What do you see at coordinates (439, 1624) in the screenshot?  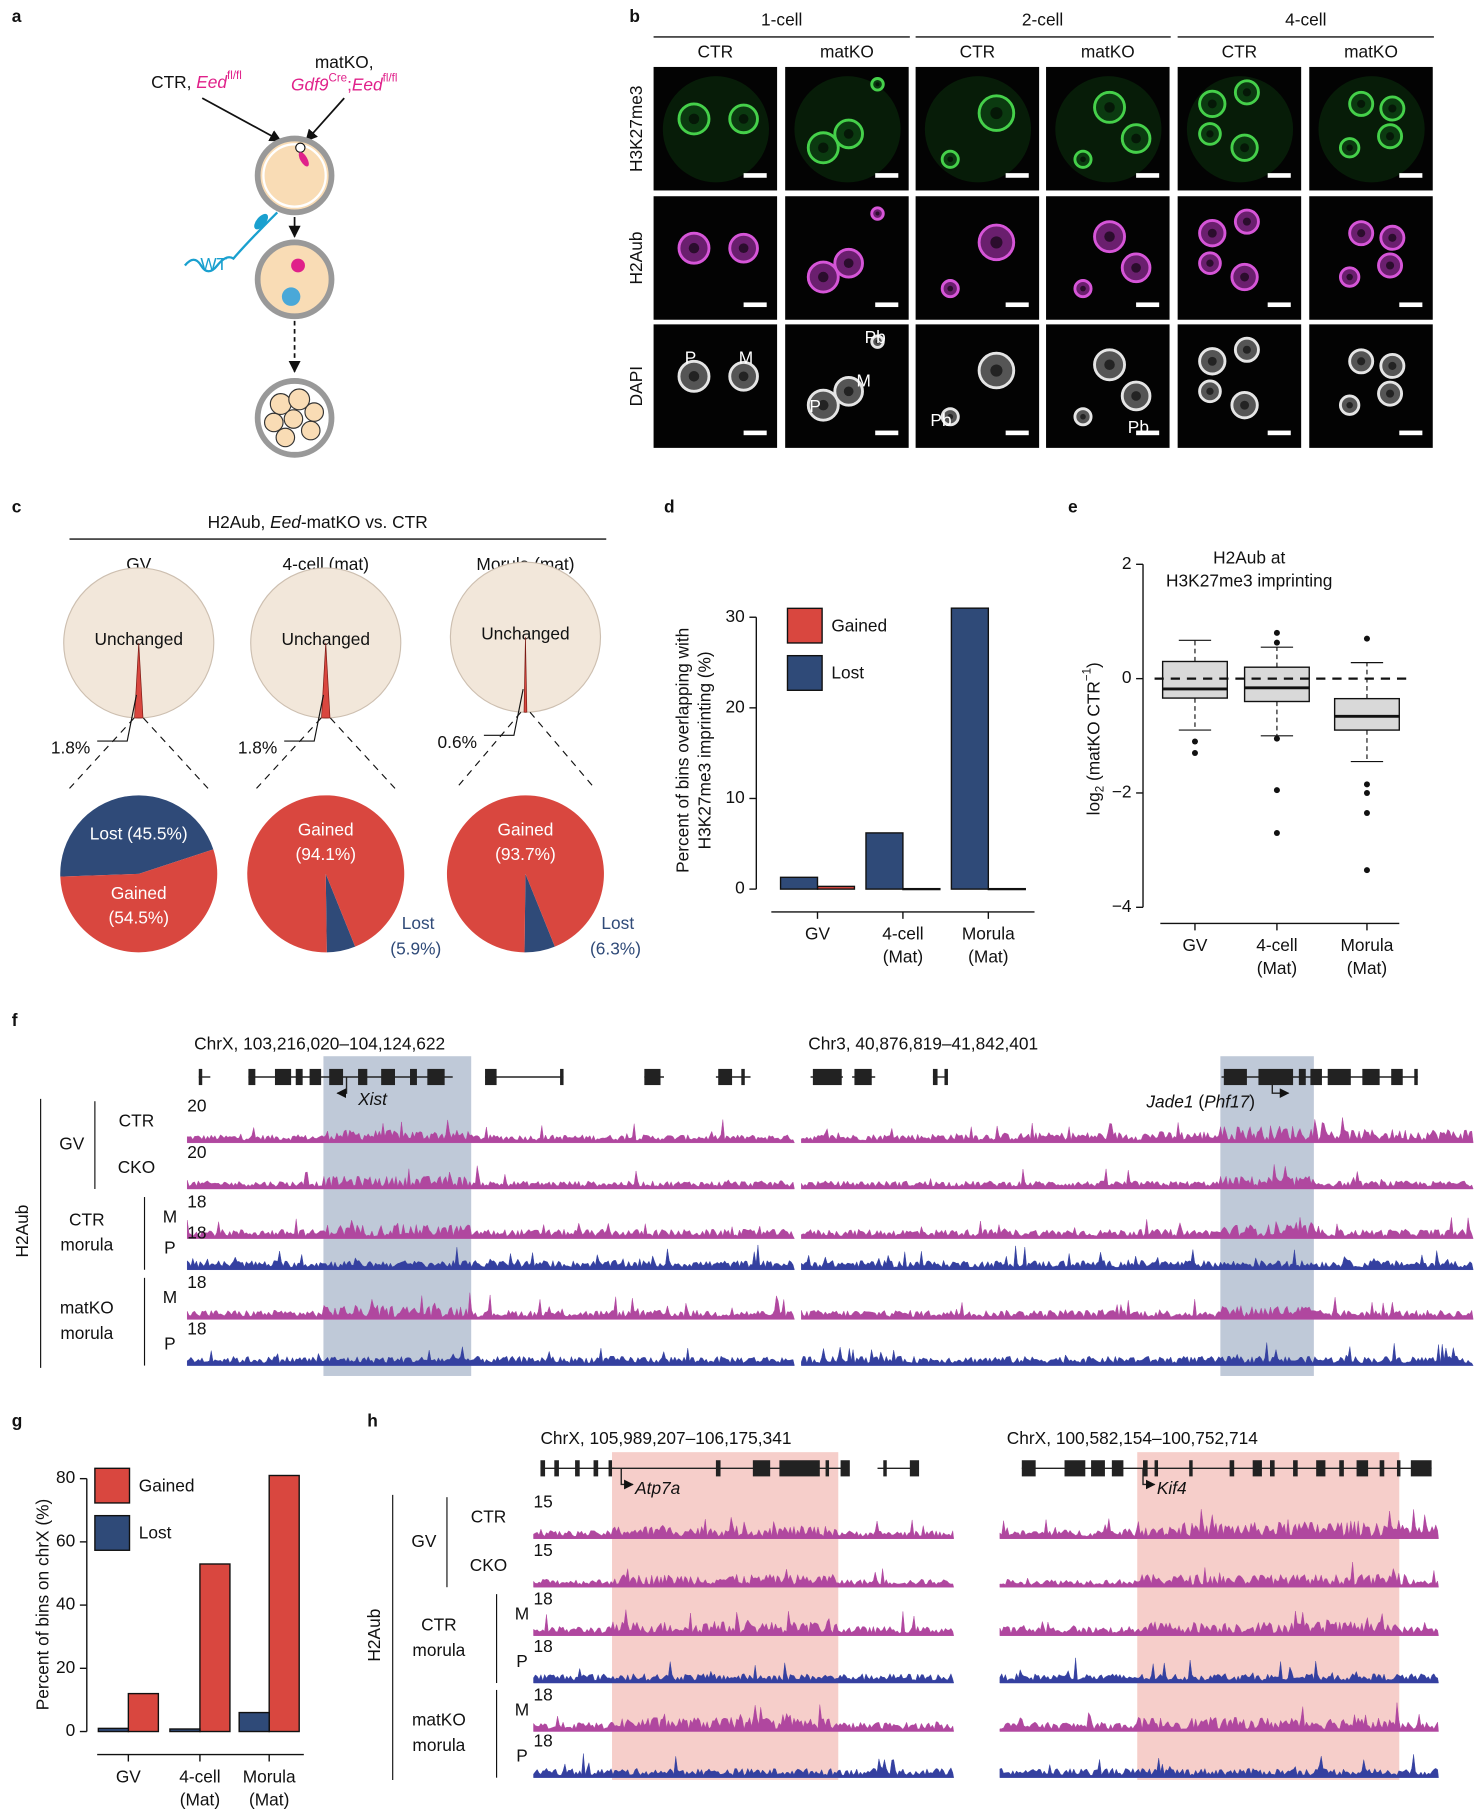 I see `group-label: CTR` at bounding box center [439, 1624].